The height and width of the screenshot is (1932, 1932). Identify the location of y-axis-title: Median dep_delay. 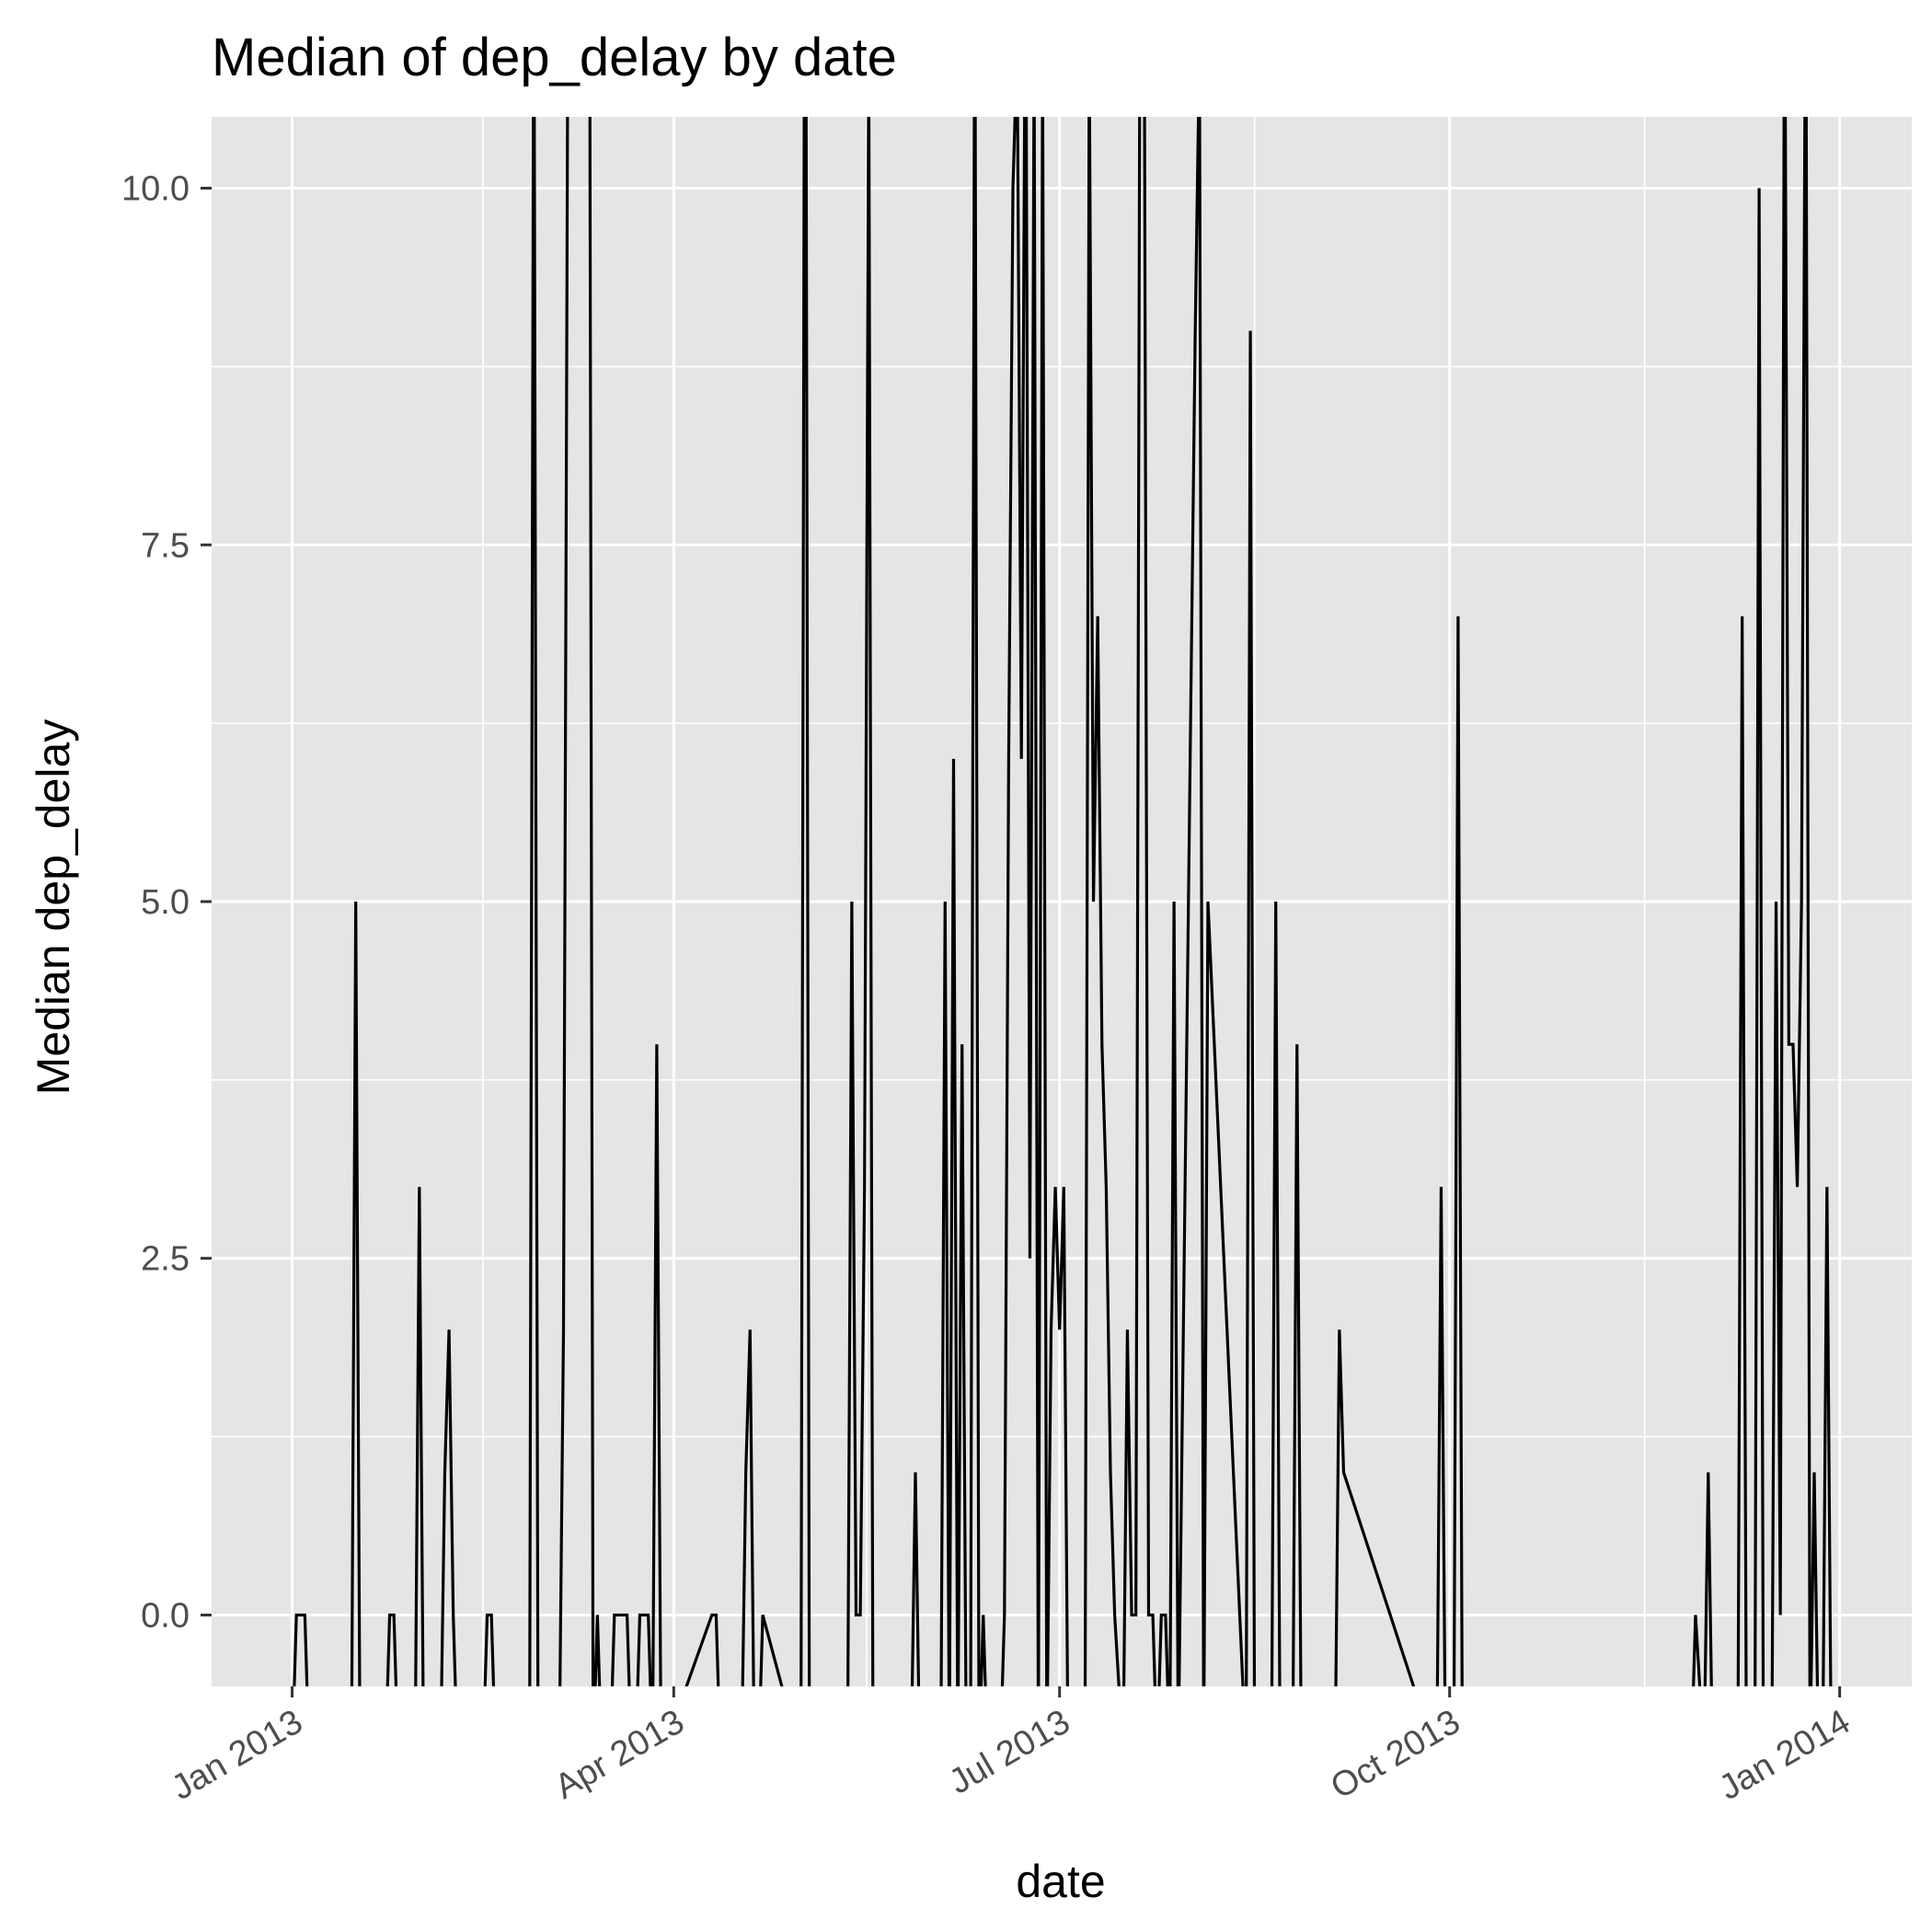
(53, 907).